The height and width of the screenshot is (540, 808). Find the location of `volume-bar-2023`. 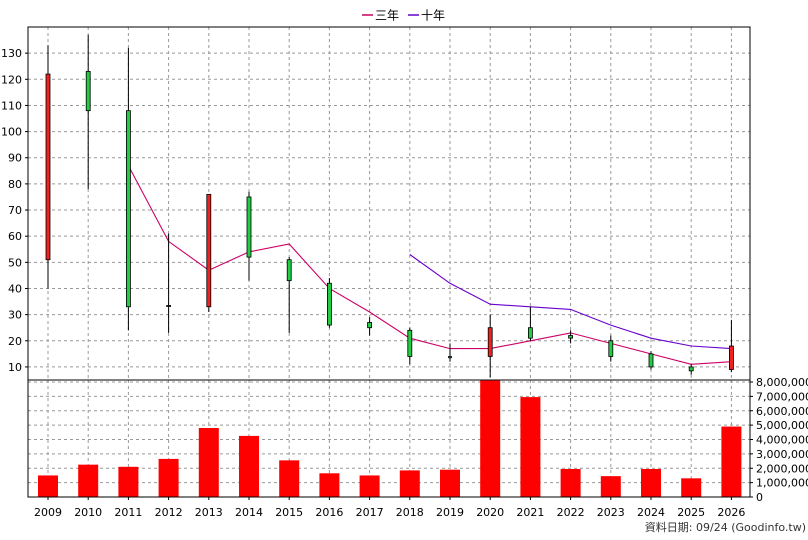

volume-bar-2023 is located at coordinates (610, 486).